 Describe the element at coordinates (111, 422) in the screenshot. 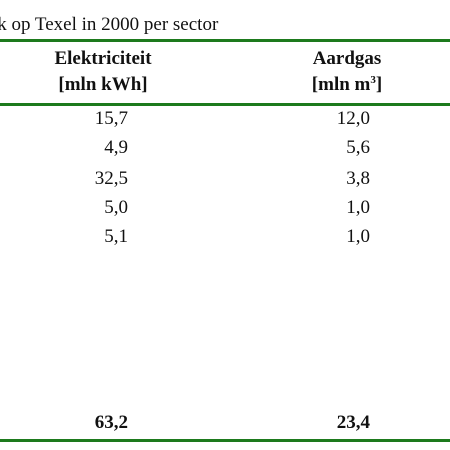

I see `total-electricity: 63,2` at that location.